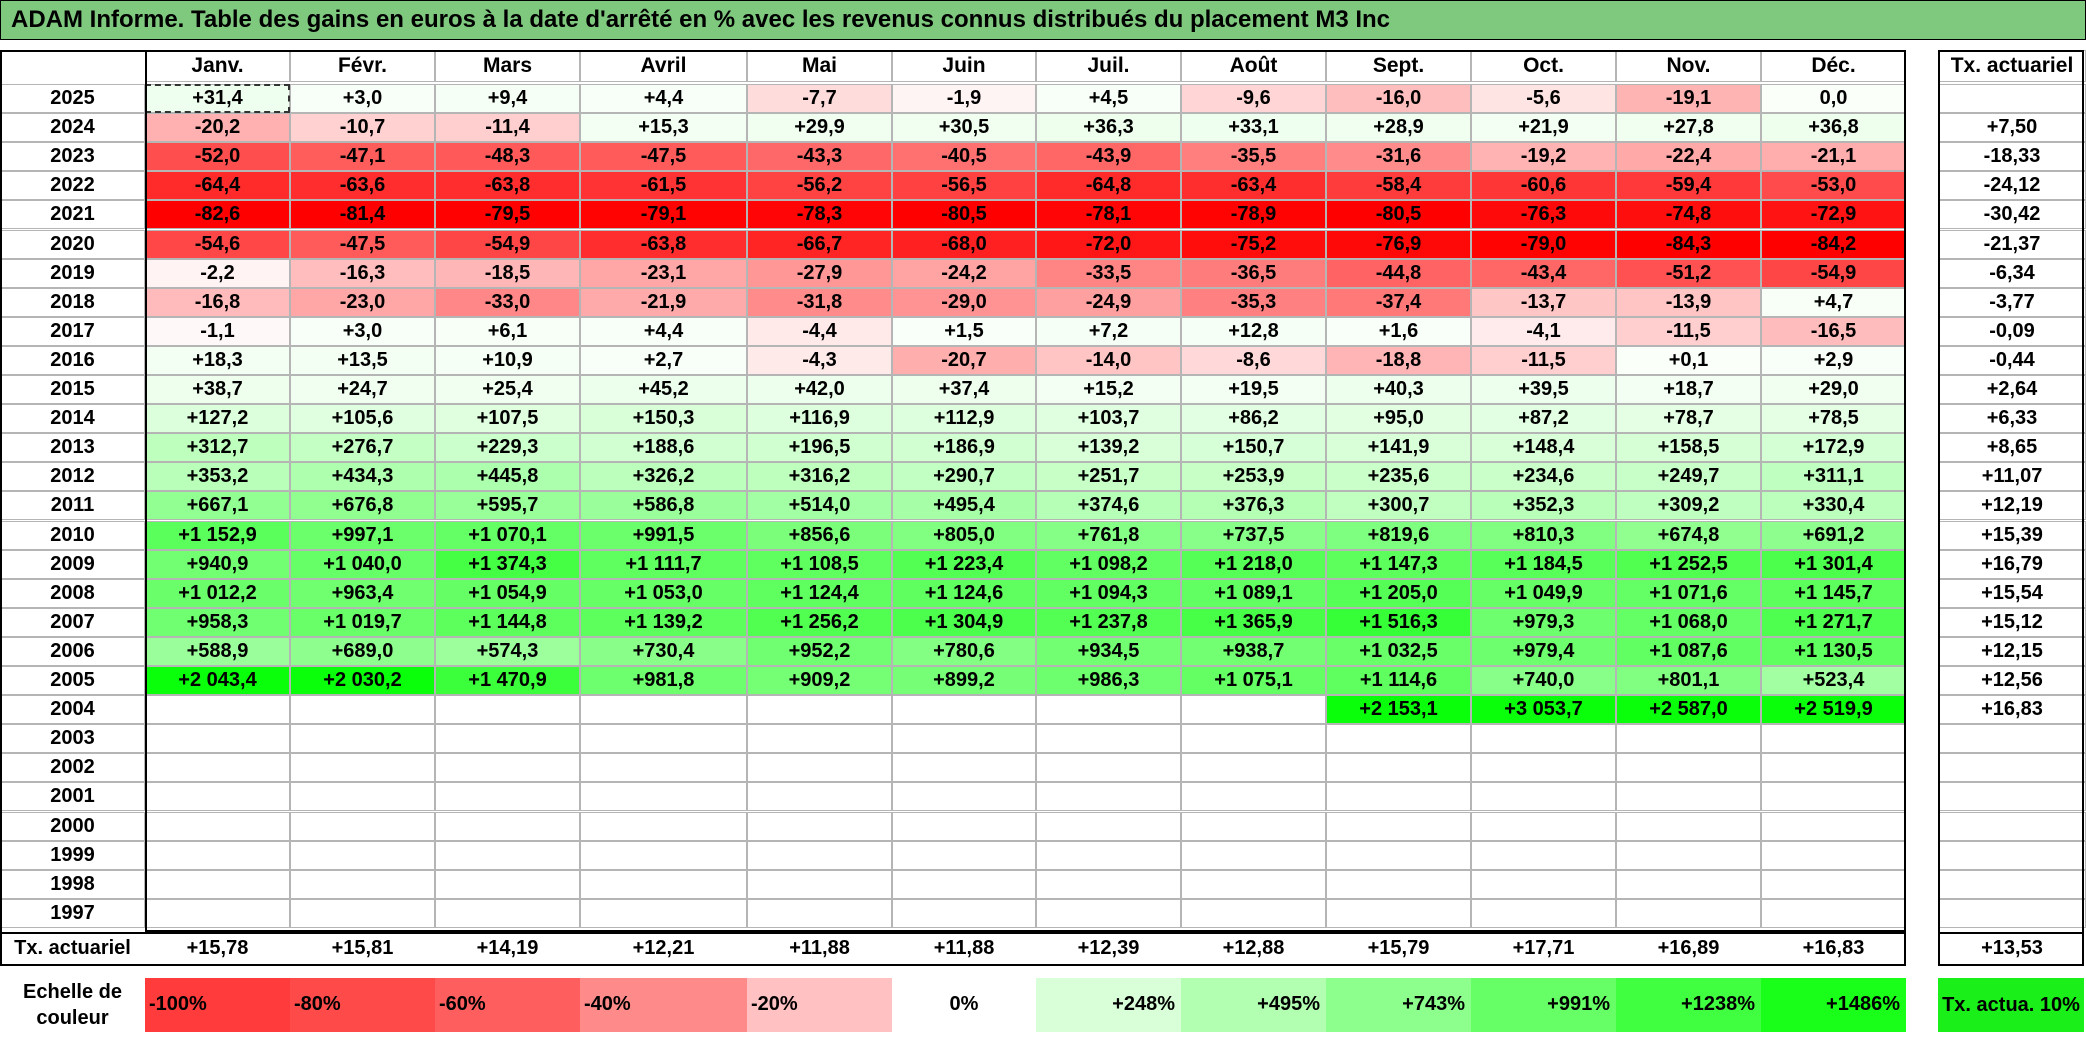  Describe the element at coordinates (819, 535) in the screenshot. I see `table-cell: +856,6` at that location.